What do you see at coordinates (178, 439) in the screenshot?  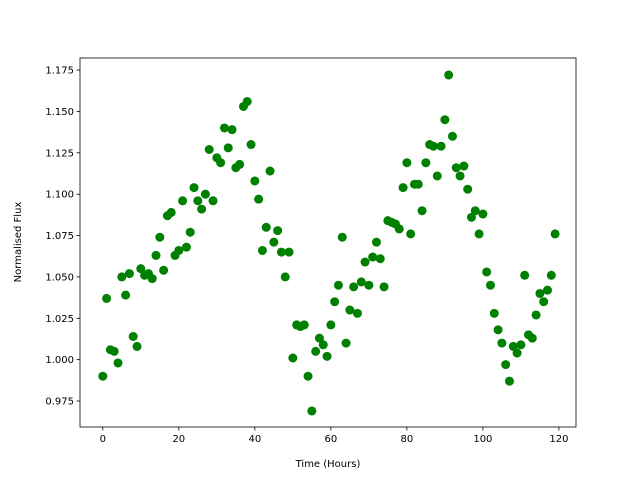 I see `x-tick-label: 20` at bounding box center [178, 439].